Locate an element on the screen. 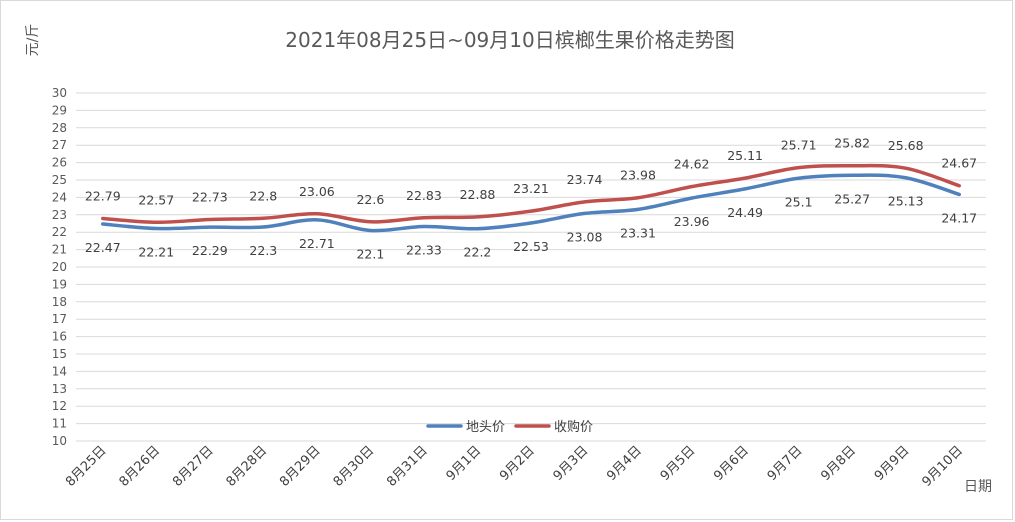  y-tick-label: 24 is located at coordinates (59, 197).